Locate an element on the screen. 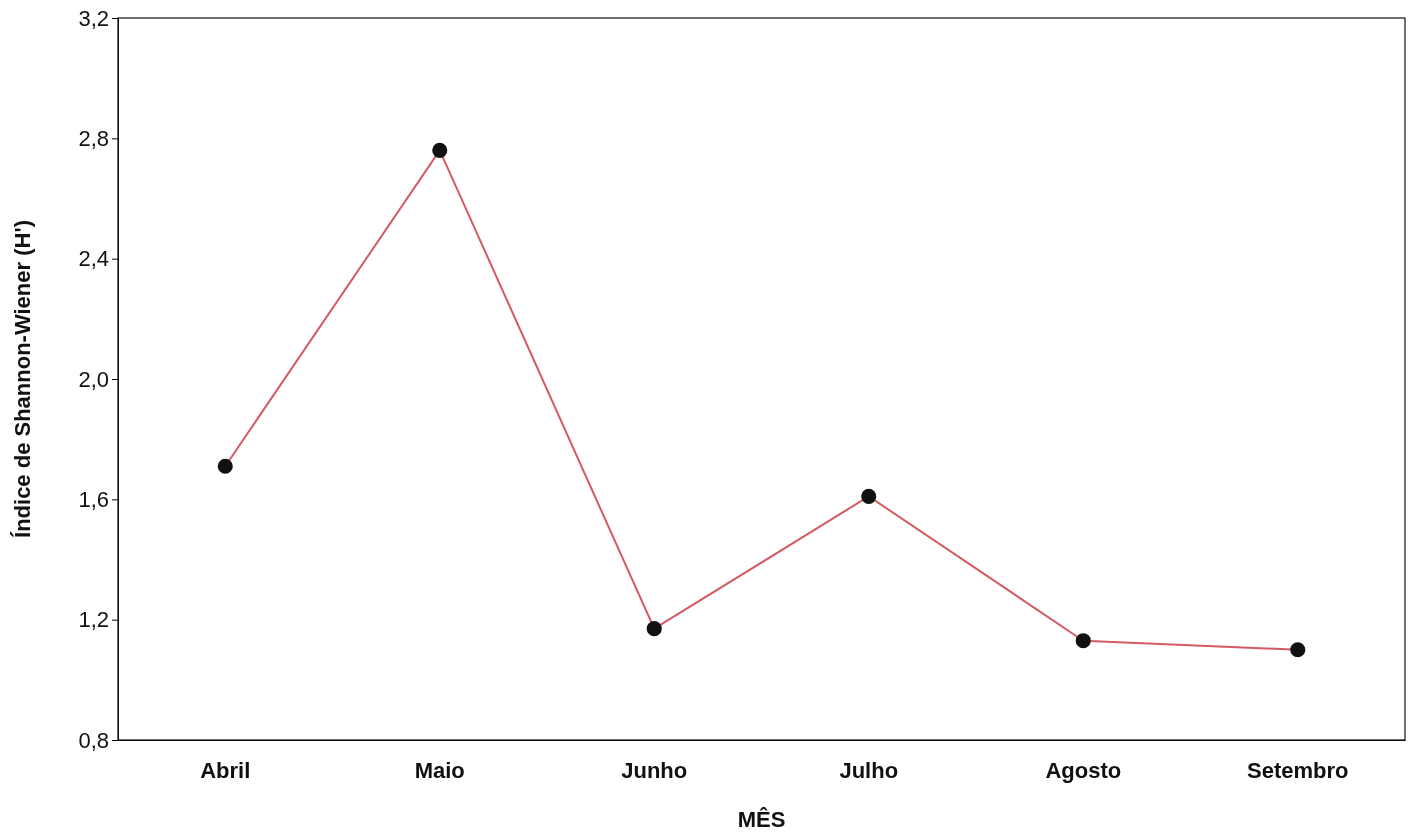 Image resolution: width=1414 pixels, height=839 pixels. x-tick-label: Setembro is located at coordinates (1298, 770).